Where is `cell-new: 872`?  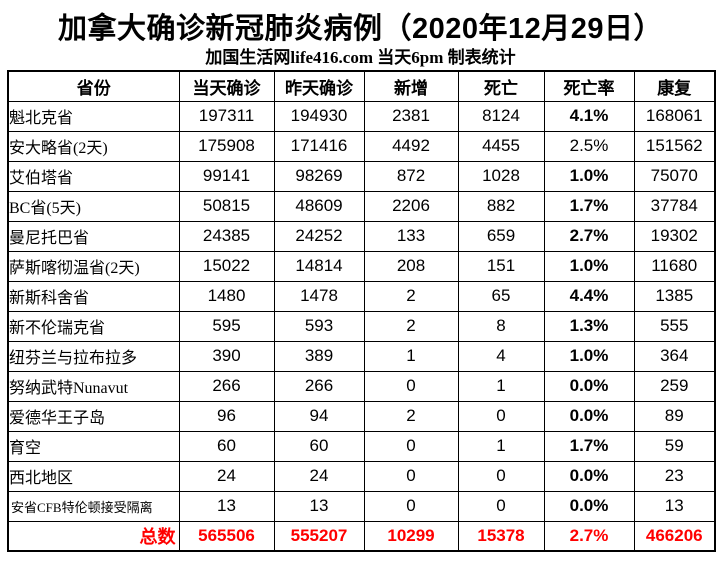
cell-new: 872 is located at coordinates (411, 176).